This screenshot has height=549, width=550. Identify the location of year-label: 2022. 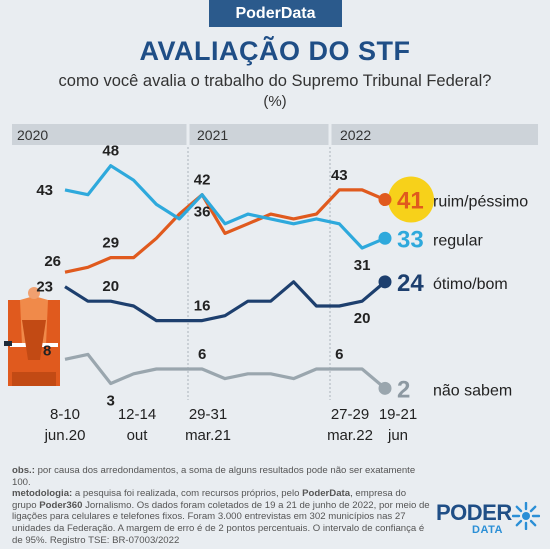
(355, 135).